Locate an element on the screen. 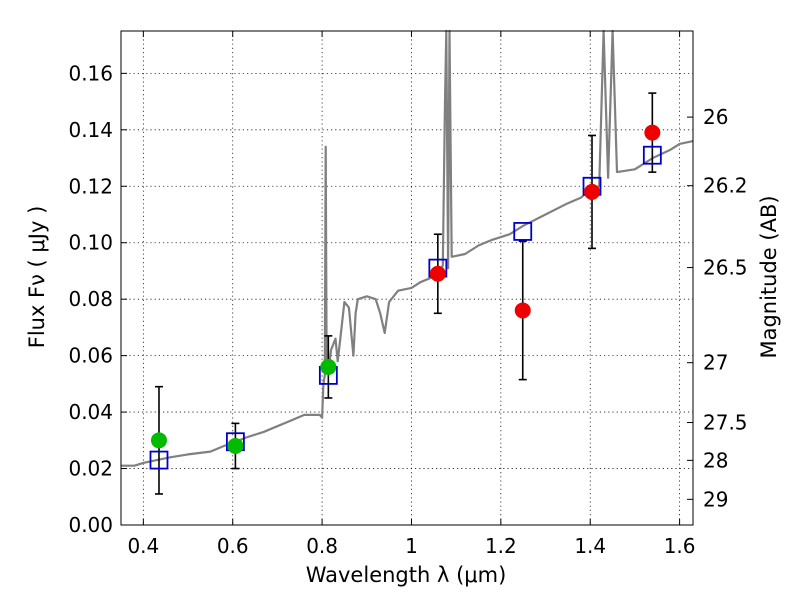  x-tick-label: 0.4 is located at coordinates (143, 546).